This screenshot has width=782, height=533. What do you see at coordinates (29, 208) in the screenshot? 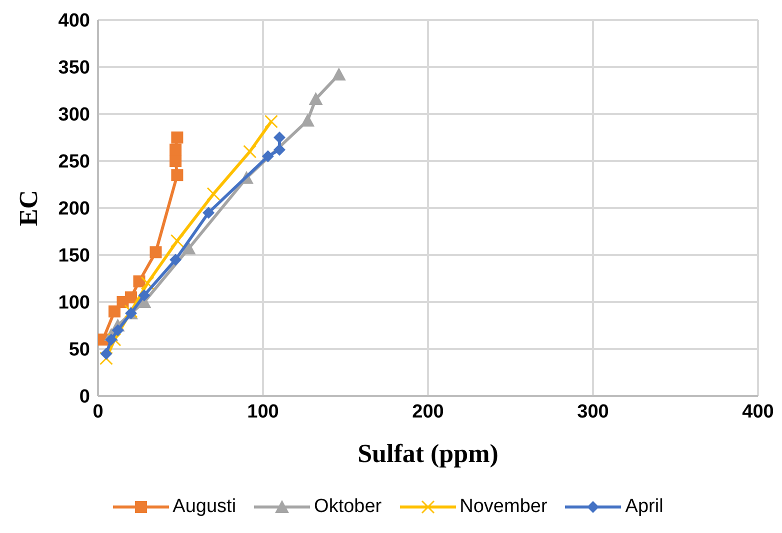
I see `y-axis-title: EC` at bounding box center [29, 208].